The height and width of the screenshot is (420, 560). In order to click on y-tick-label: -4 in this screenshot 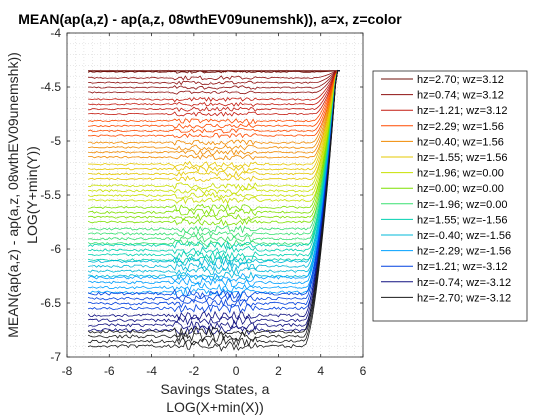, I will do `click(55, 33)`.